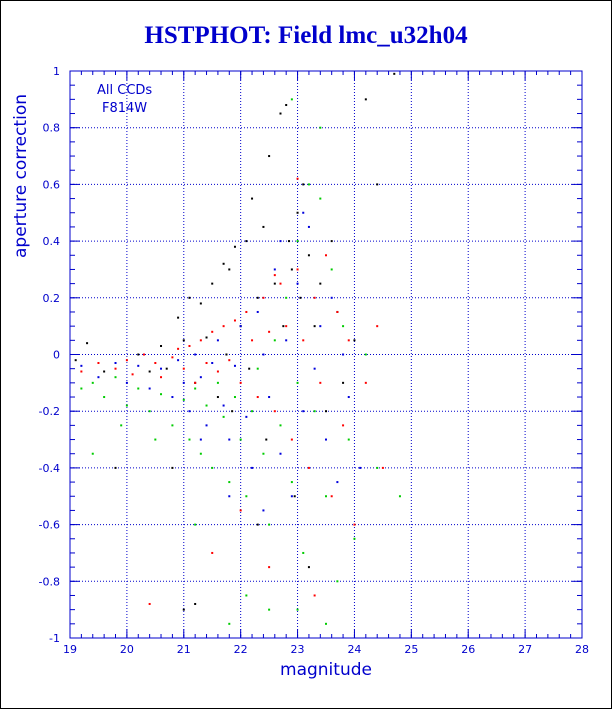 The width and height of the screenshot is (612, 709). Describe the element at coordinates (124, 90) in the screenshot. I see `annotation-ccds: All CCDs` at that location.